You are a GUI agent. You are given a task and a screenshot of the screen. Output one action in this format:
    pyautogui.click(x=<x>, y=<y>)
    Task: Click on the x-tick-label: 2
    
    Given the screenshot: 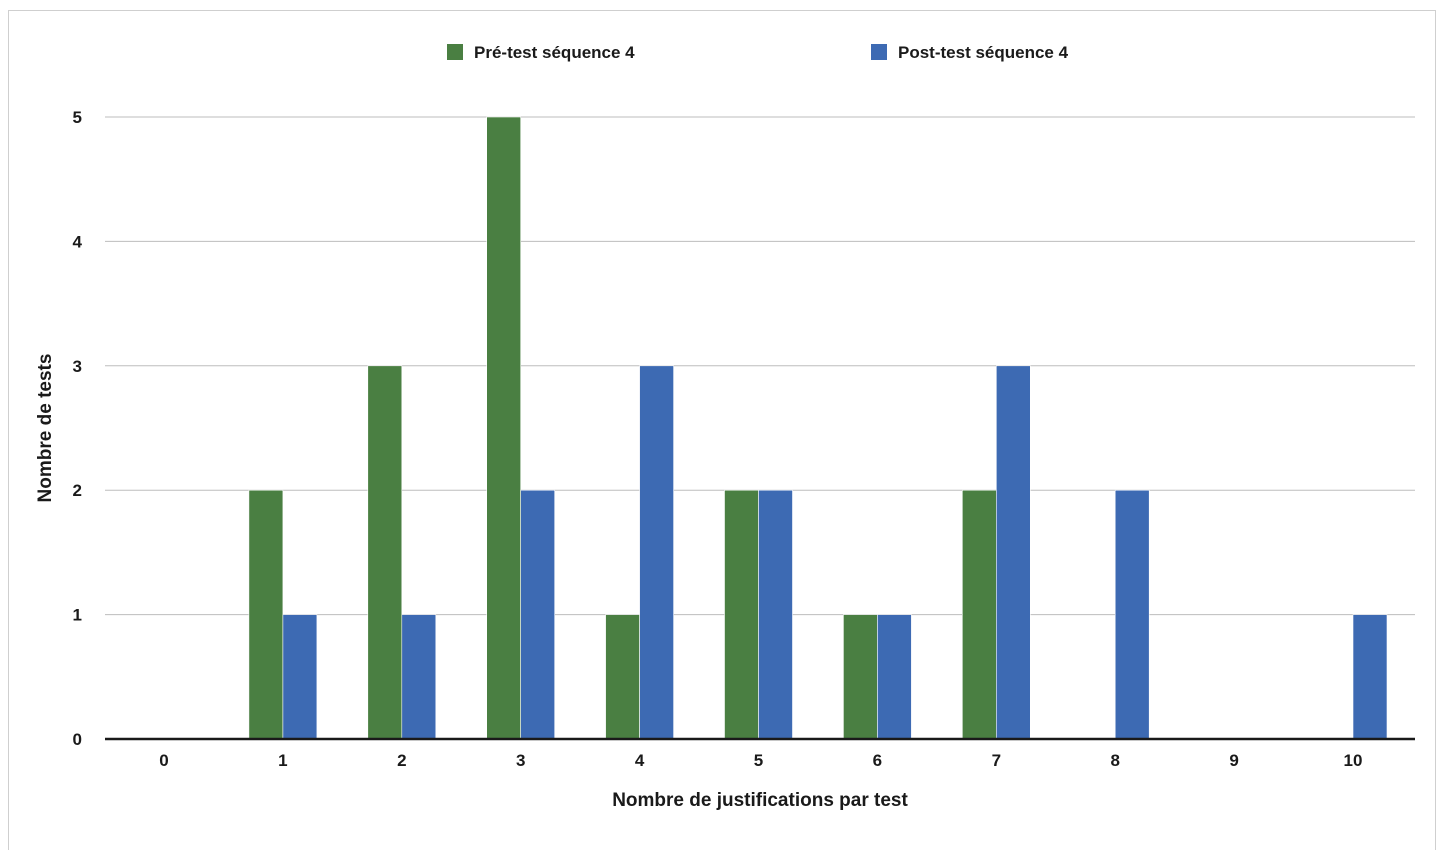 What is the action you would take?
    pyautogui.click(x=401, y=760)
    